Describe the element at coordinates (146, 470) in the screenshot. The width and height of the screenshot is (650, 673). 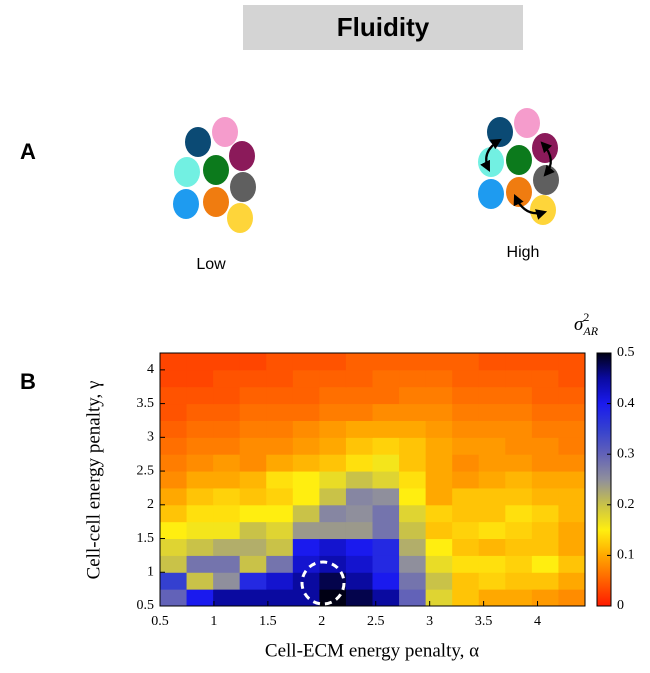
I see `y-tick-label: 2.5` at that location.